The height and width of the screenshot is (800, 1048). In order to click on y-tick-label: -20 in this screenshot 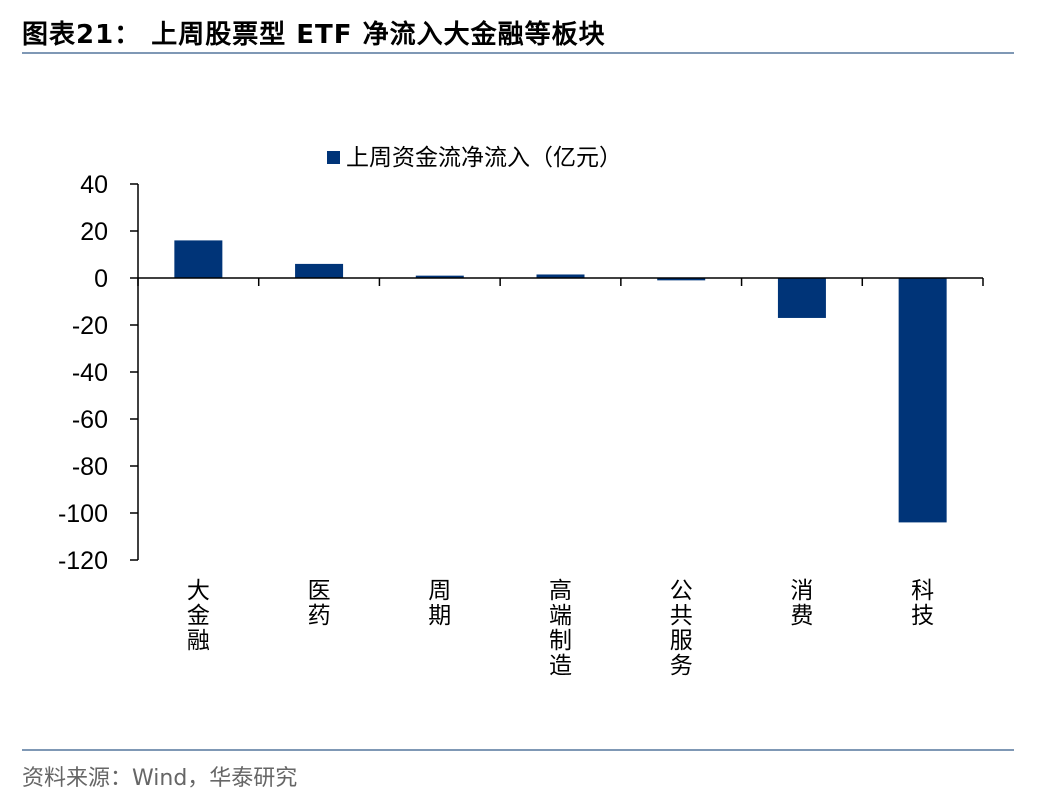, I will do `click(90, 326)`.